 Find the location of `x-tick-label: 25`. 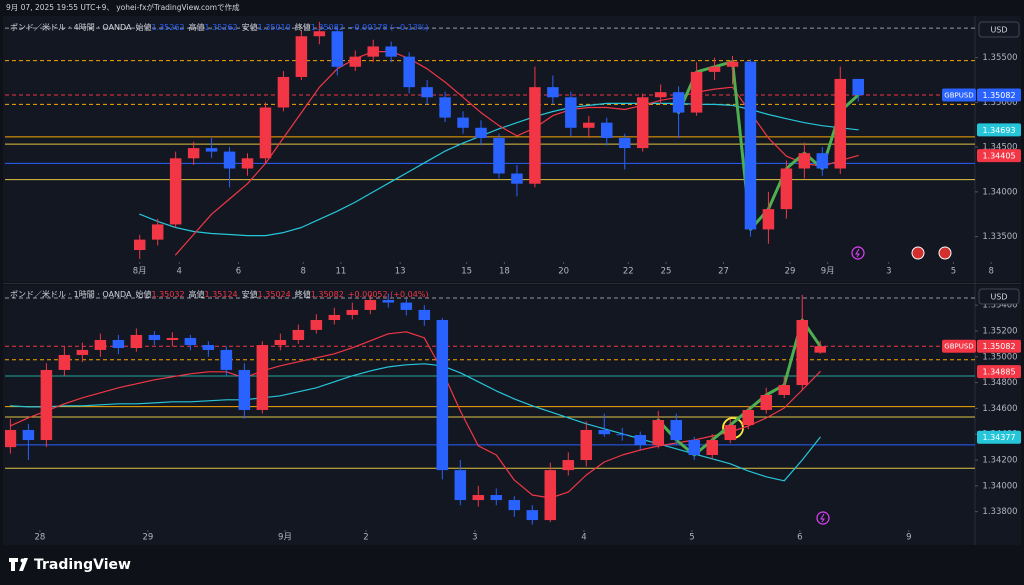

x-tick-label: 25 is located at coordinates (666, 272).